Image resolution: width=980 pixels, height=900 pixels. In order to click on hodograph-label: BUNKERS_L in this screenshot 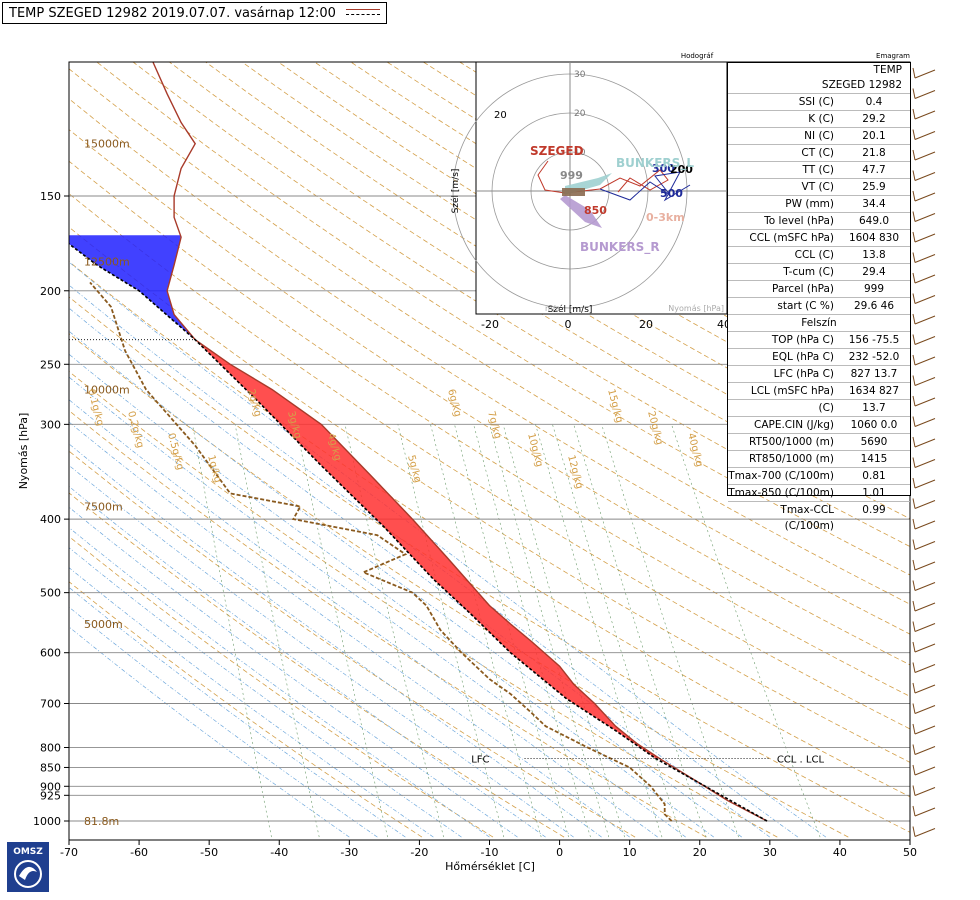, I will do `click(655, 163)`.